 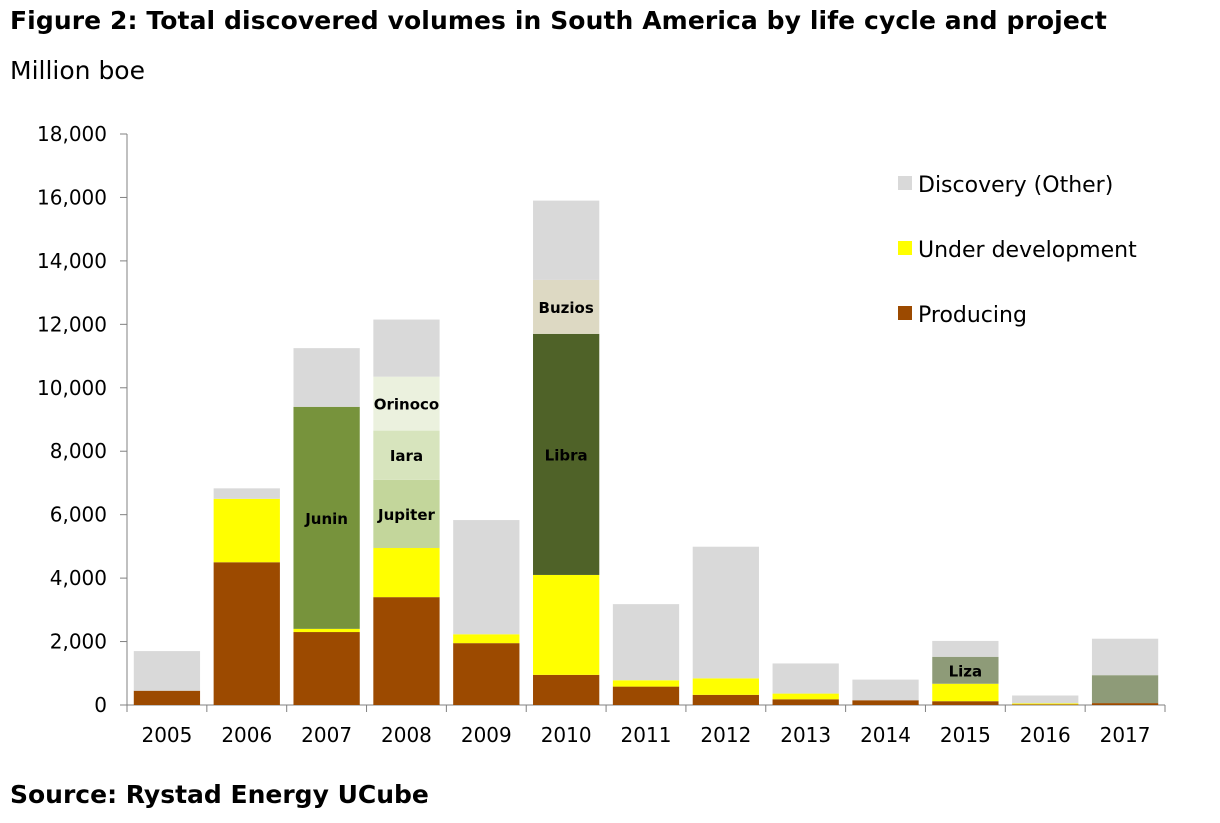 I want to click on x-tick-label: 2010, so click(x=566, y=735).